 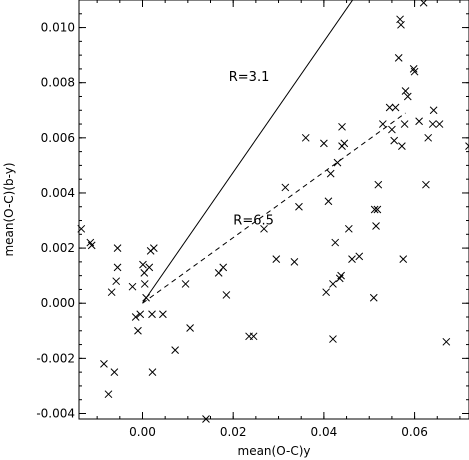 I want to click on x-tick-label: 0.02, so click(x=233, y=432).